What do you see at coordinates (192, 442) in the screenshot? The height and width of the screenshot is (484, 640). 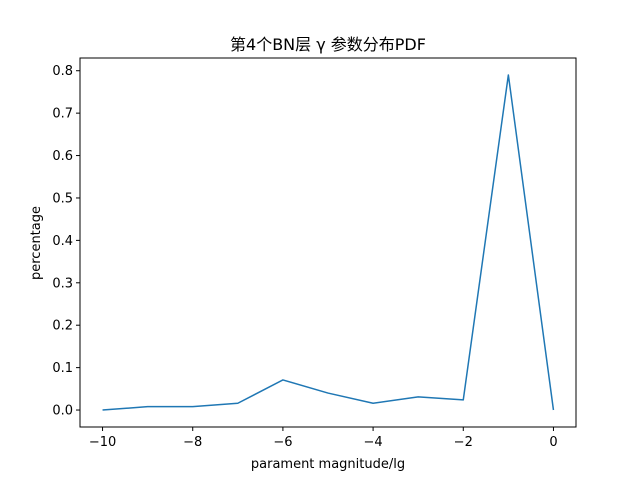 I see `x-tick-label: −8` at bounding box center [192, 442].